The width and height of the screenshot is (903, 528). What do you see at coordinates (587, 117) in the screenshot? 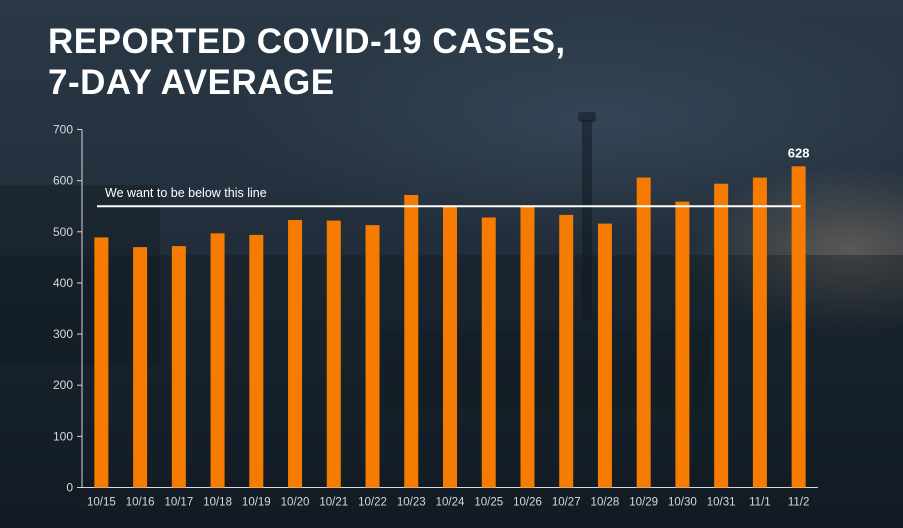
I see `lamp-head` at bounding box center [587, 117].